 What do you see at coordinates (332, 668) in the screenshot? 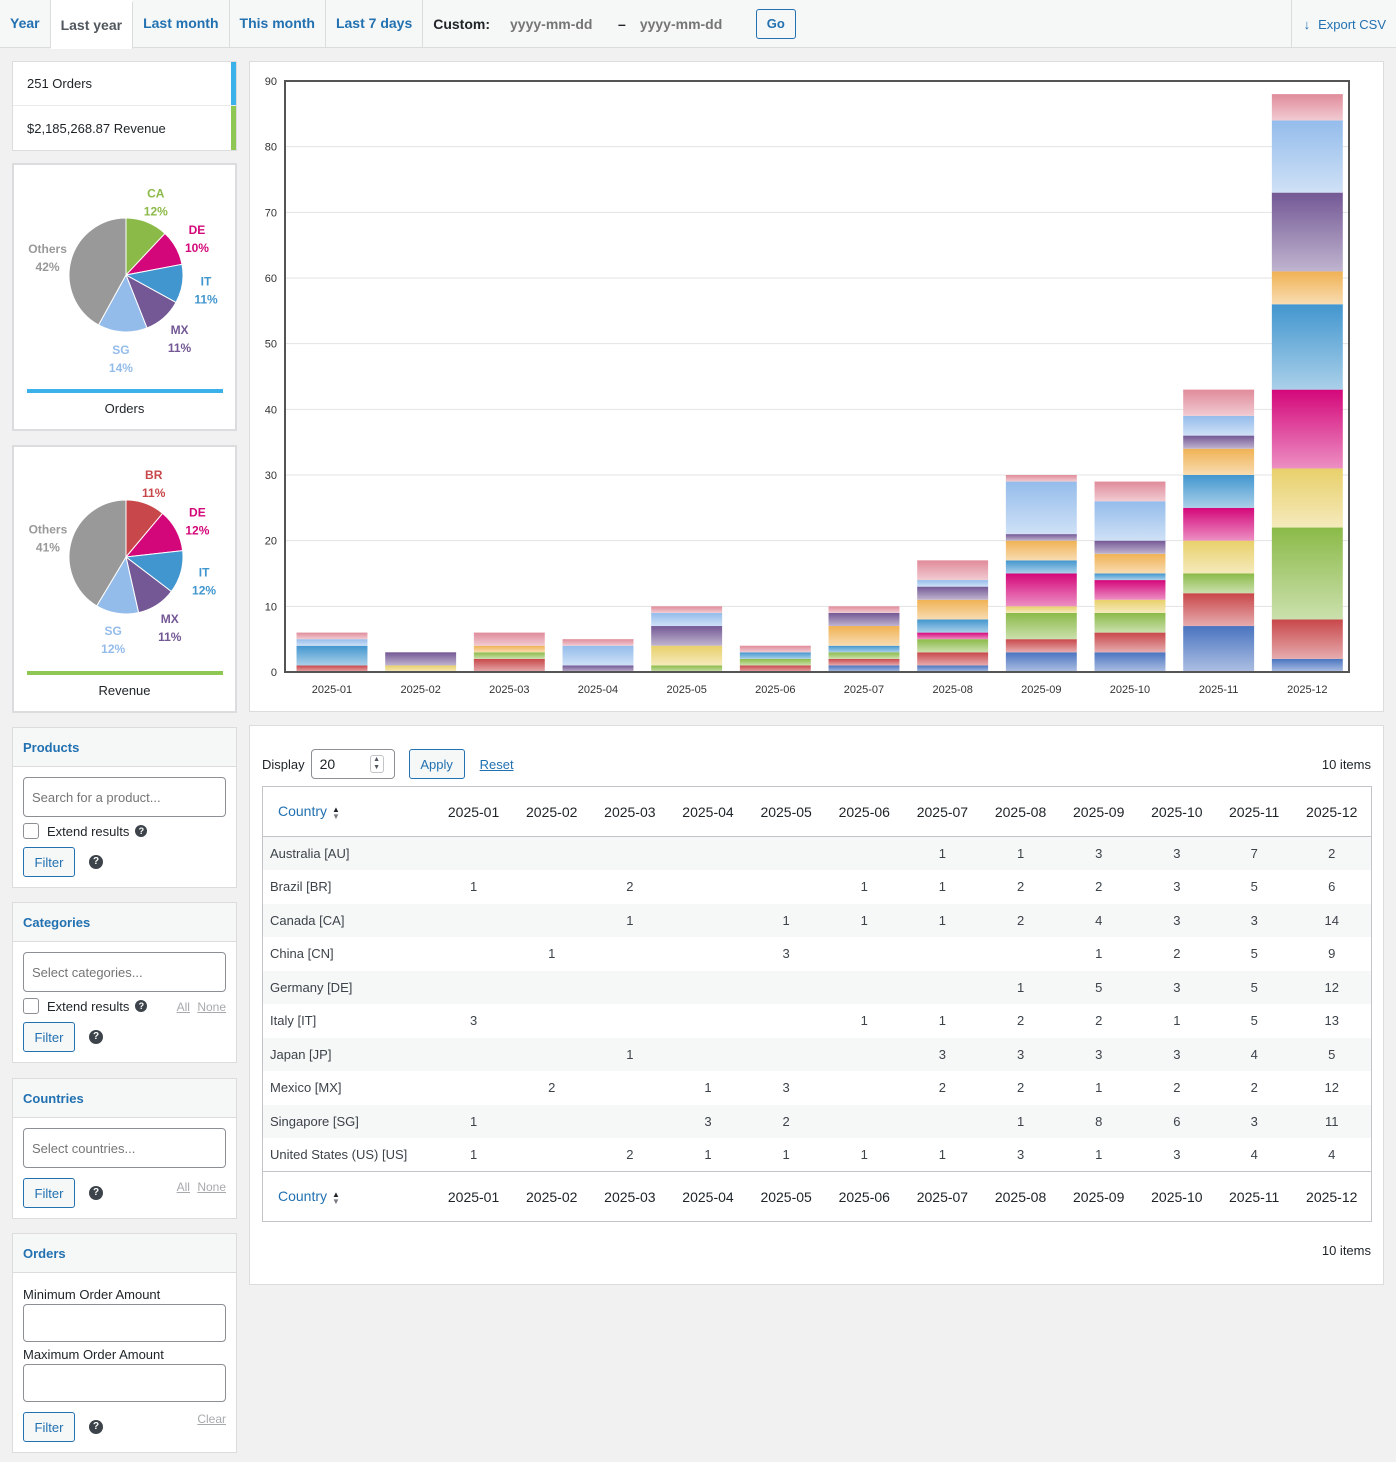
I see `bar-segment-2025-01-s1` at bounding box center [332, 668].